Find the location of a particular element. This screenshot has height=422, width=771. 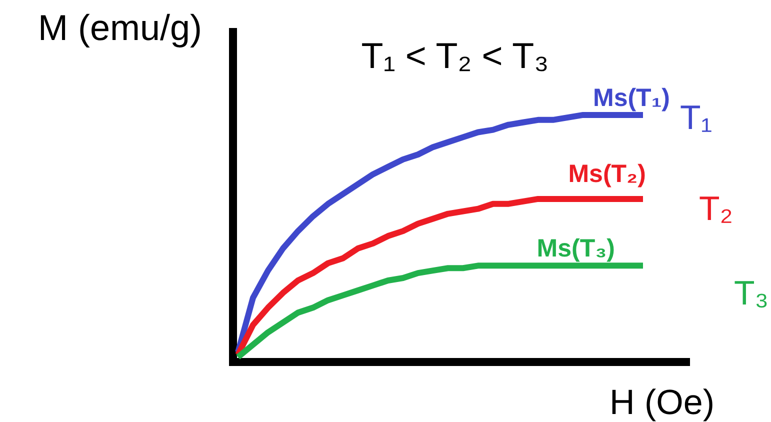

x-axis-title: H (Oe) is located at coordinates (662, 402).